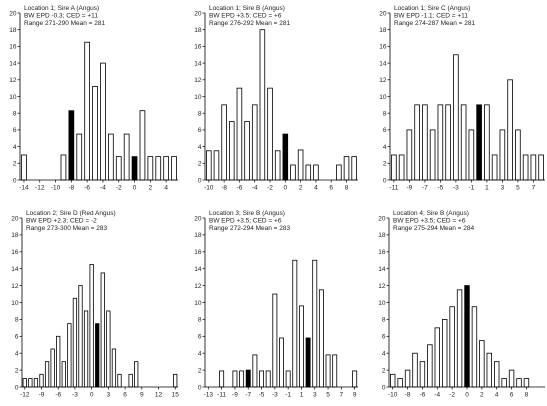  I want to click on x-tick-label: -13, so click(209, 395).